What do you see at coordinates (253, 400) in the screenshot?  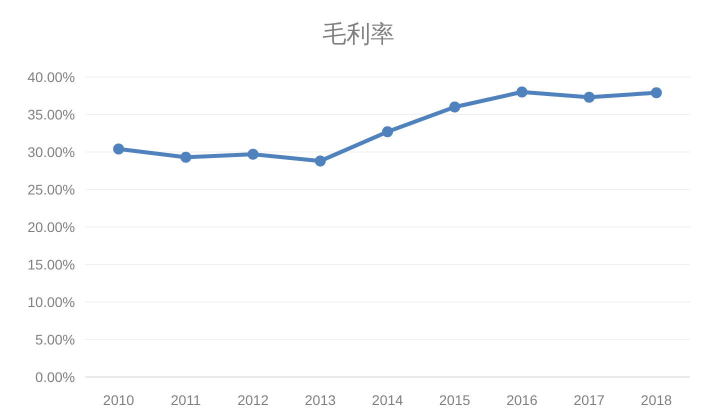 I see `x-tick-label: 2012` at bounding box center [253, 400].